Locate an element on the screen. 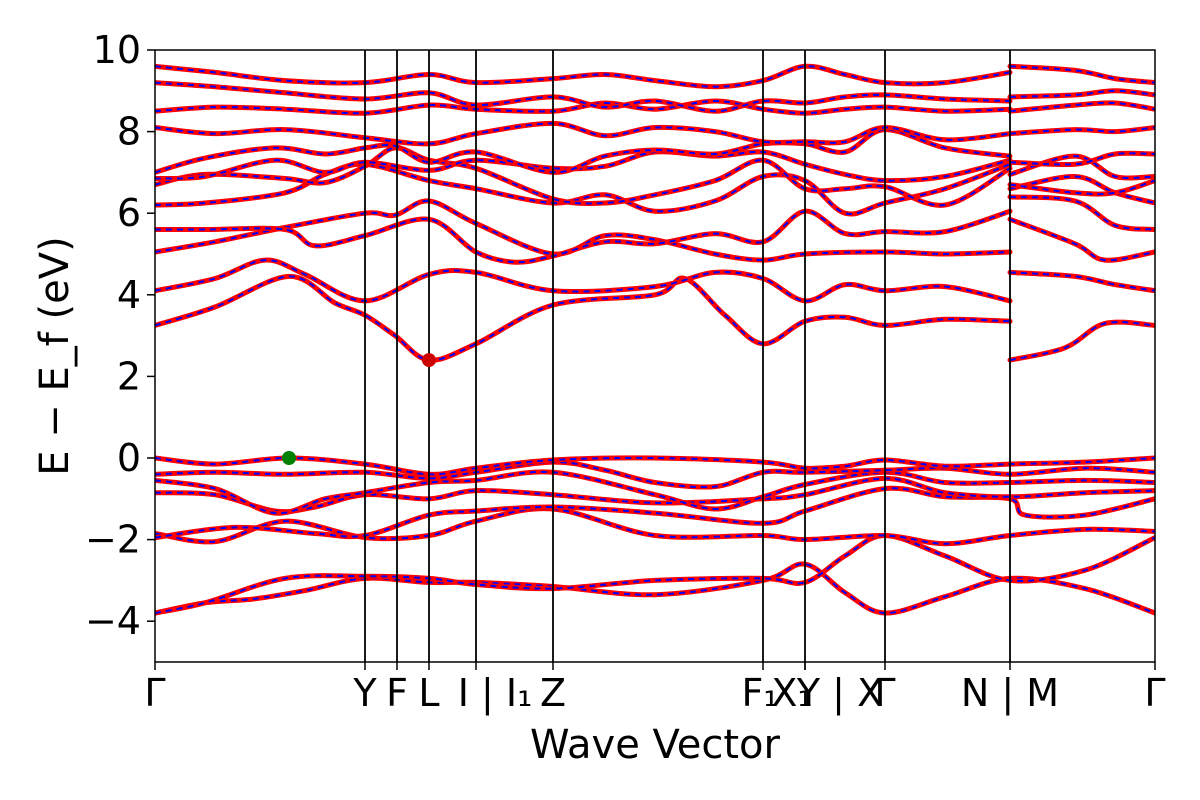  y-axis-label: E − E_f (eV) is located at coordinates (55, 355).